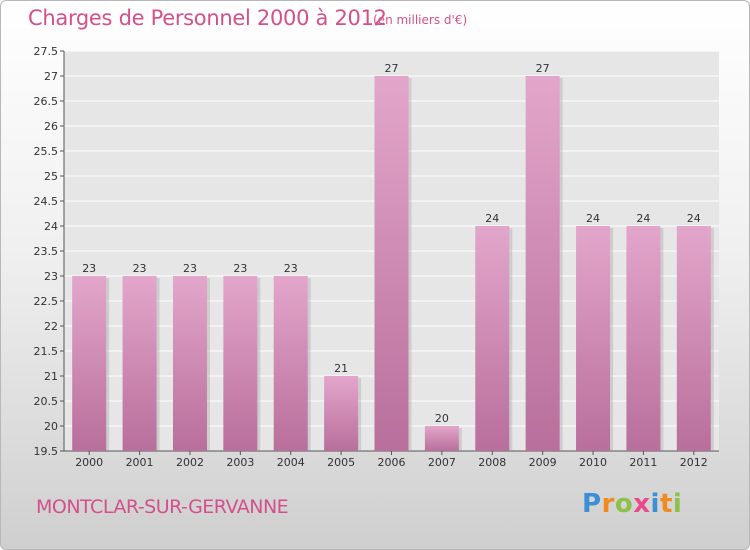 This screenshot has width=750, height=550. Describe the element at coordinates (492, 462) in the screenshot. I see `x-tick-label: 2008` at that location.